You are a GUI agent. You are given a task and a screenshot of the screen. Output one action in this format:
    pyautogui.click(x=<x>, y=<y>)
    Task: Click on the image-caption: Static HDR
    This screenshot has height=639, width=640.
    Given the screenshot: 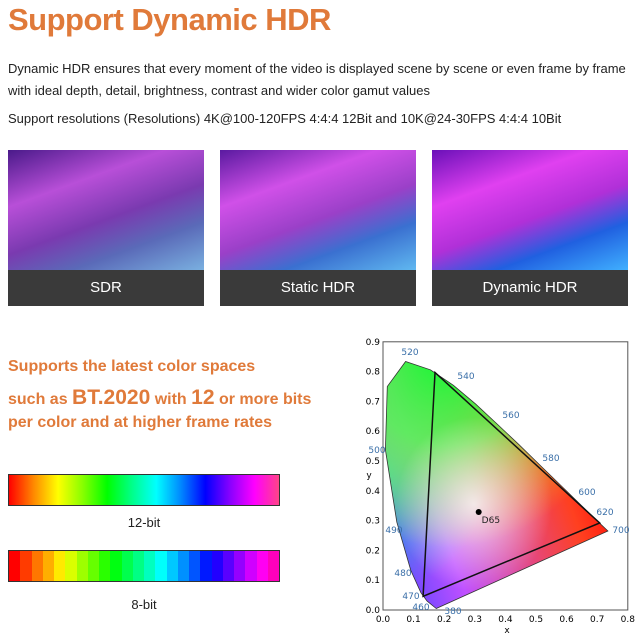 What is the action you would take?
    pyautogui.click(x=318, y=288)
    